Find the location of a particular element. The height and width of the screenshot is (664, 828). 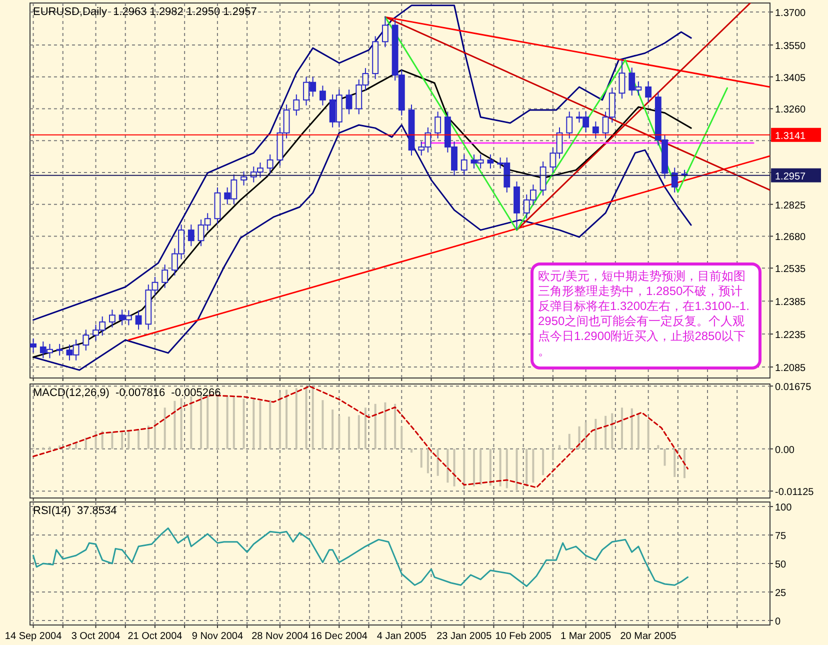

x-tick-label: 3 Oct 2004 is located at coordinates (96, 636).